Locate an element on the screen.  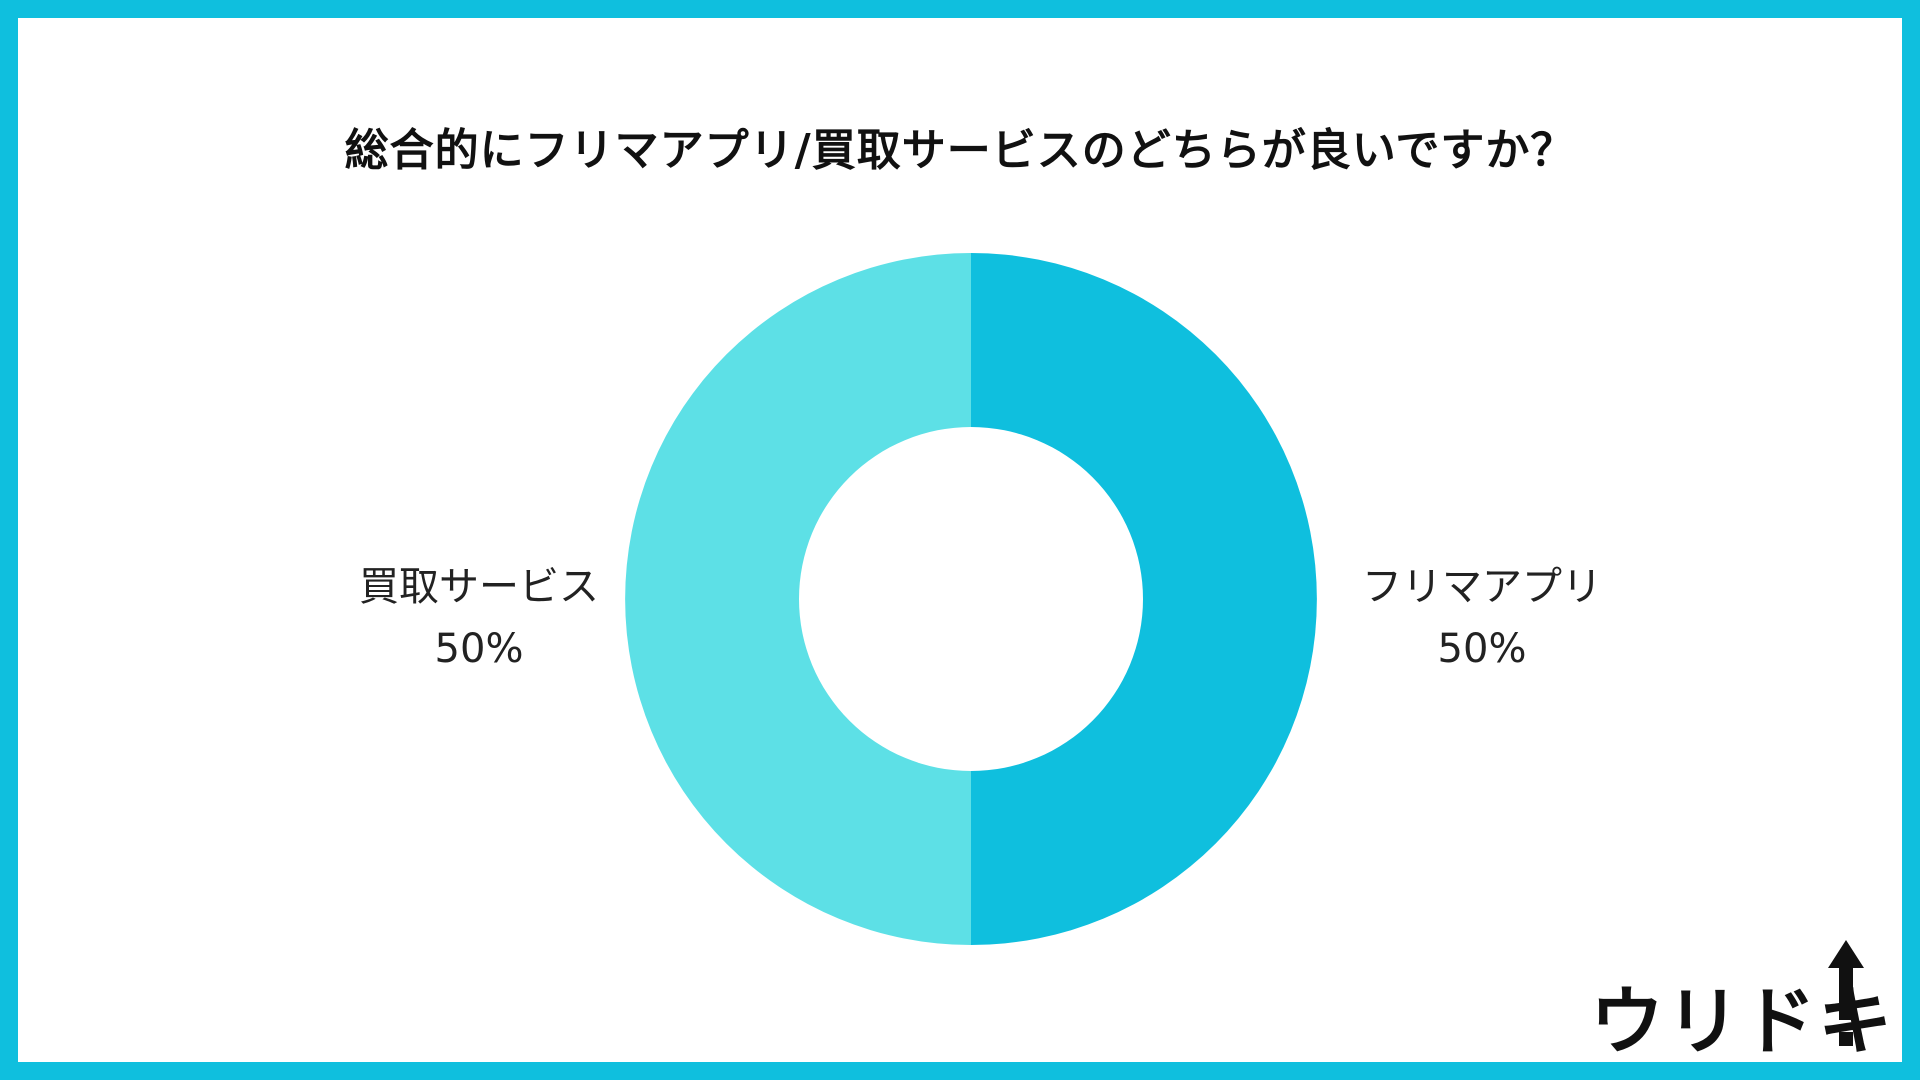
donut-hole is located at coordinates (971, 599).